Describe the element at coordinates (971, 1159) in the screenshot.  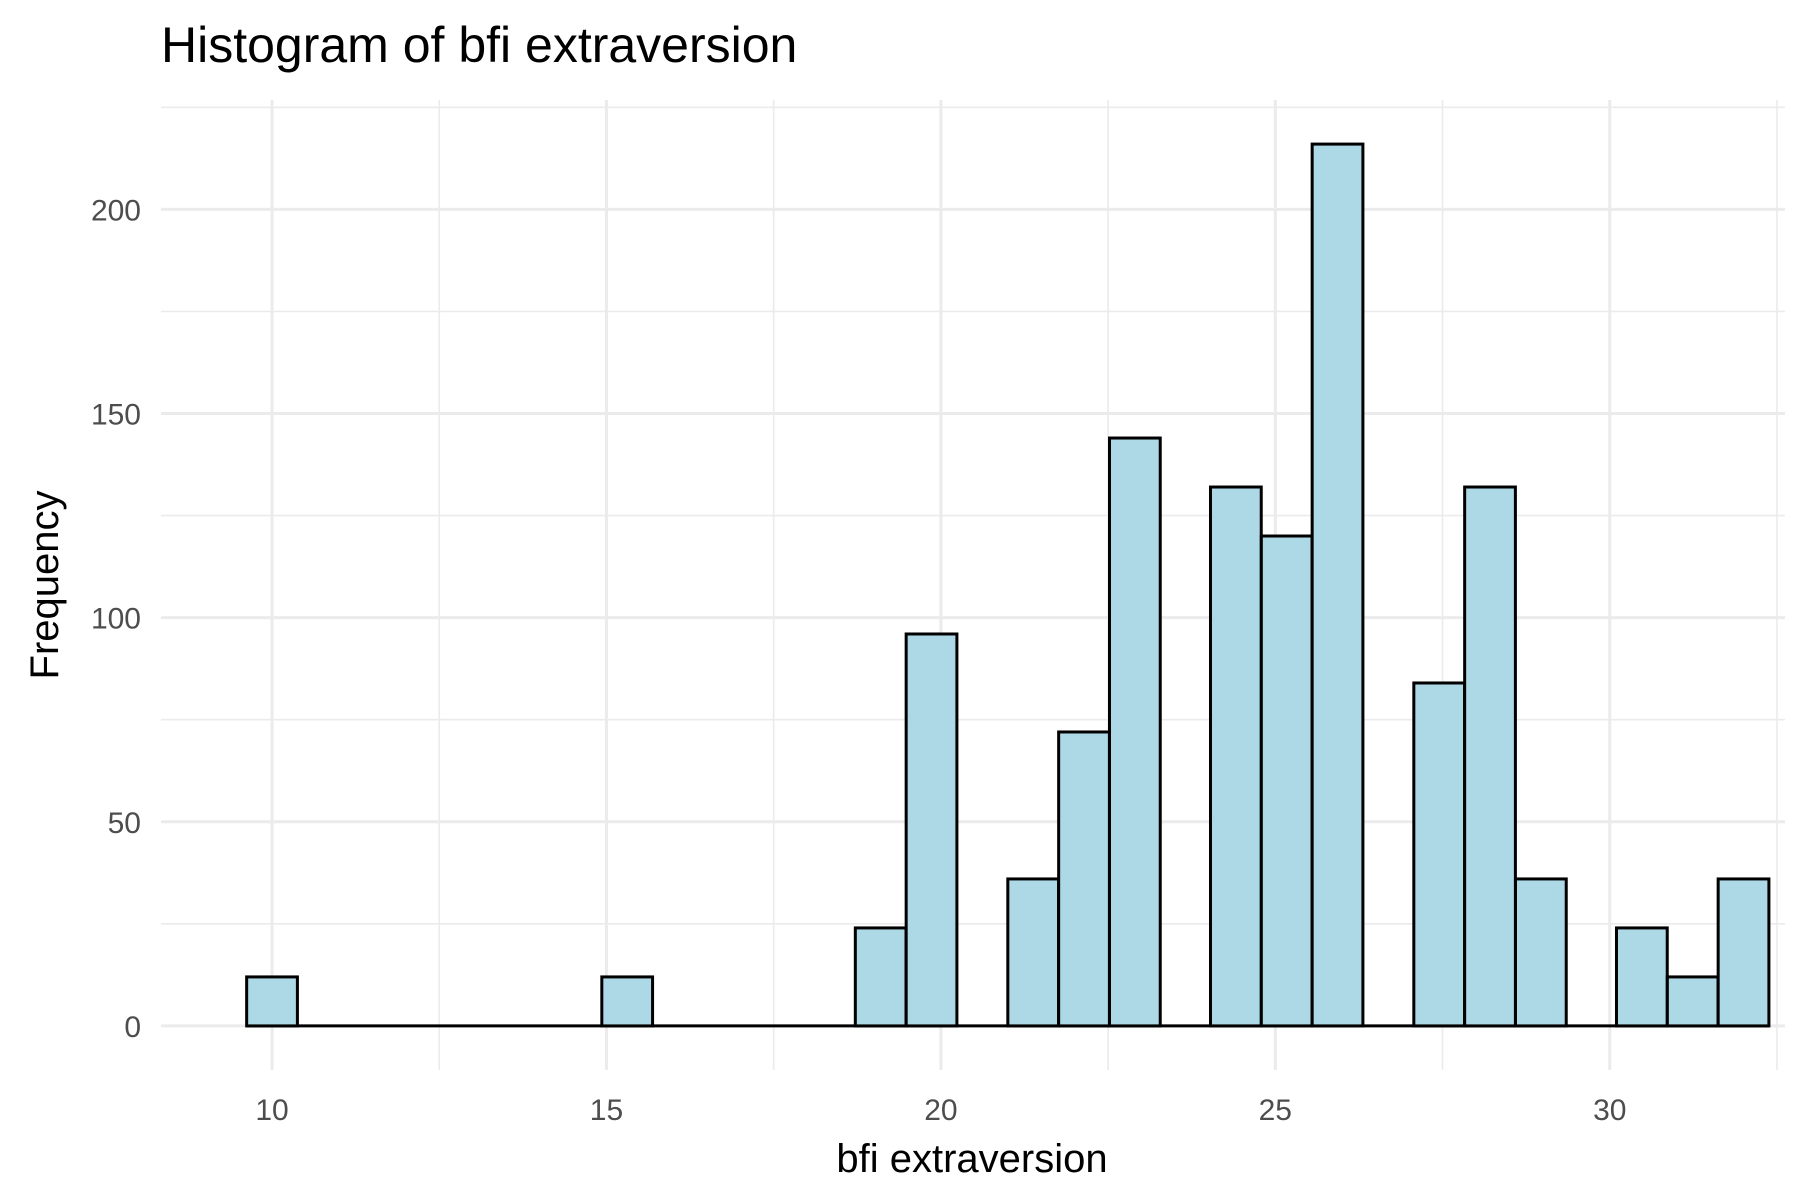
I see `x-axis-title: bfi extraversion` at that location.